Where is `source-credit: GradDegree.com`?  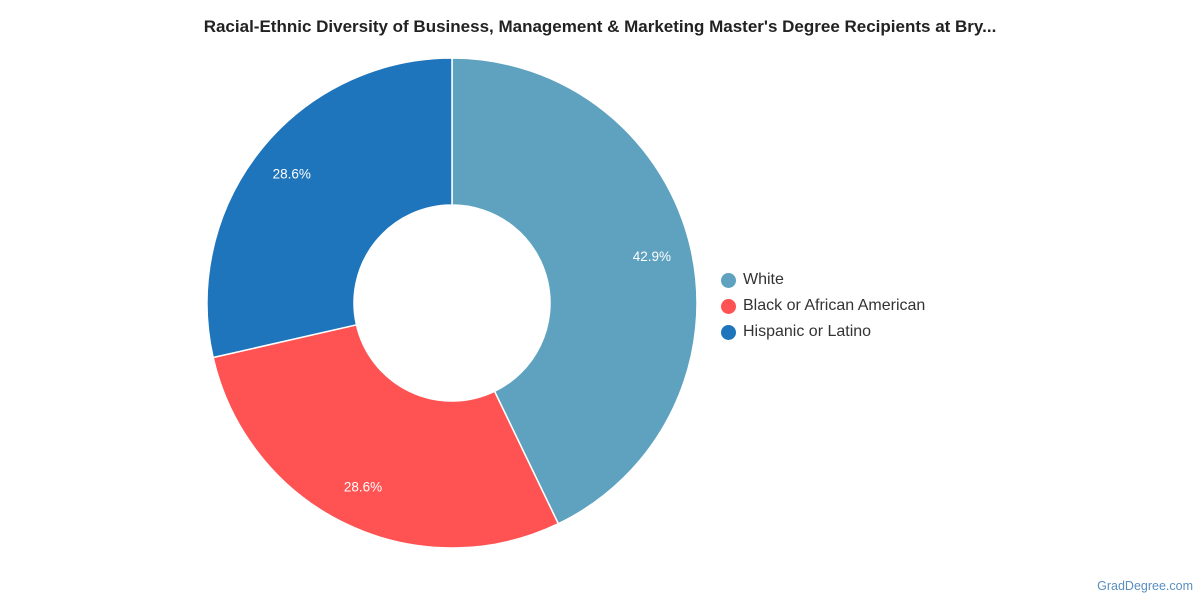 source-credit: GradDegree.com is located at coordinates (1145, 586).